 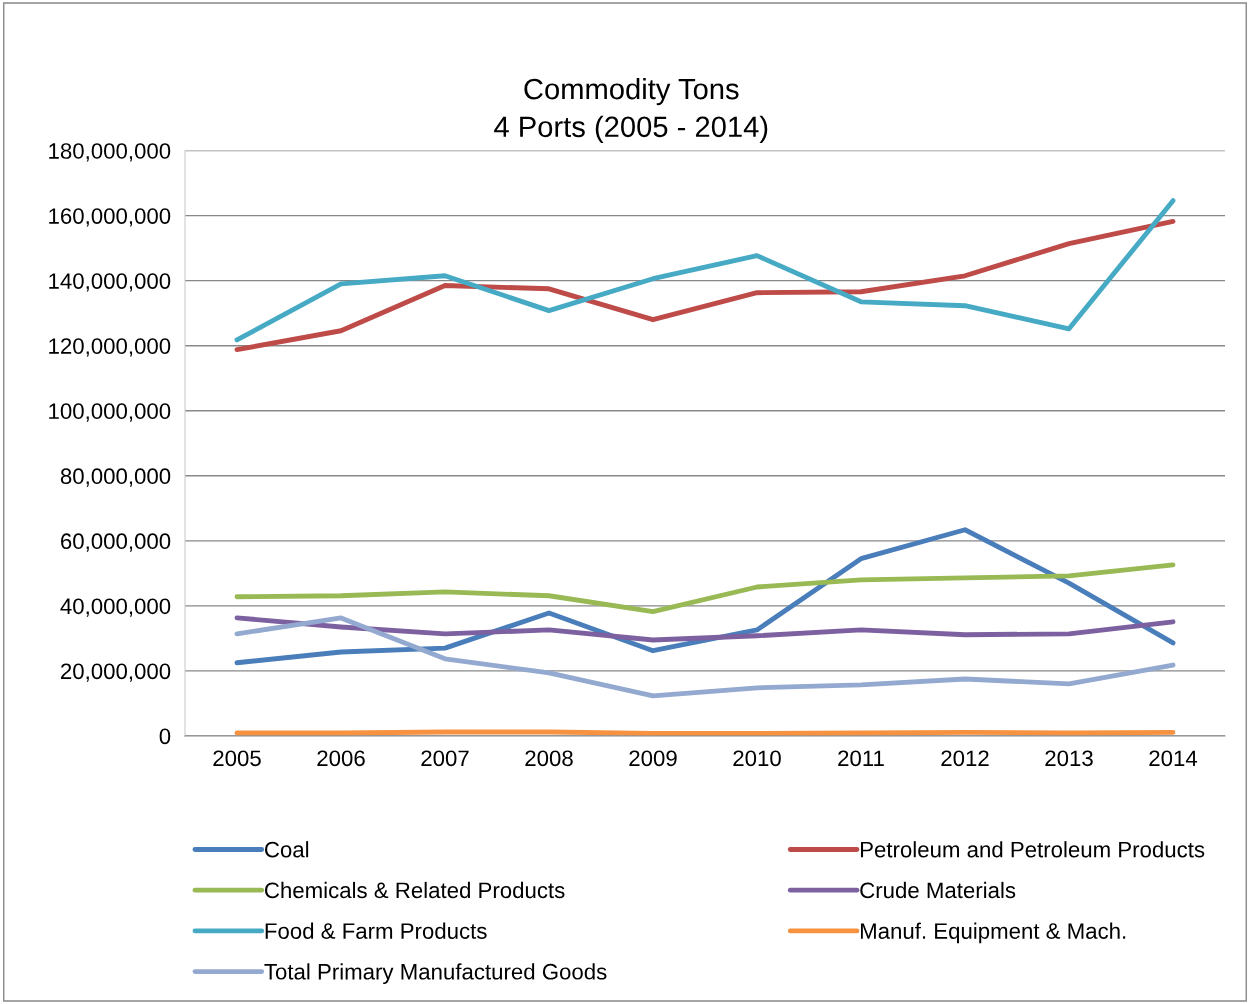 I want to click on legend-label: Chemicals & Related Products, so click(x=415, y=890).